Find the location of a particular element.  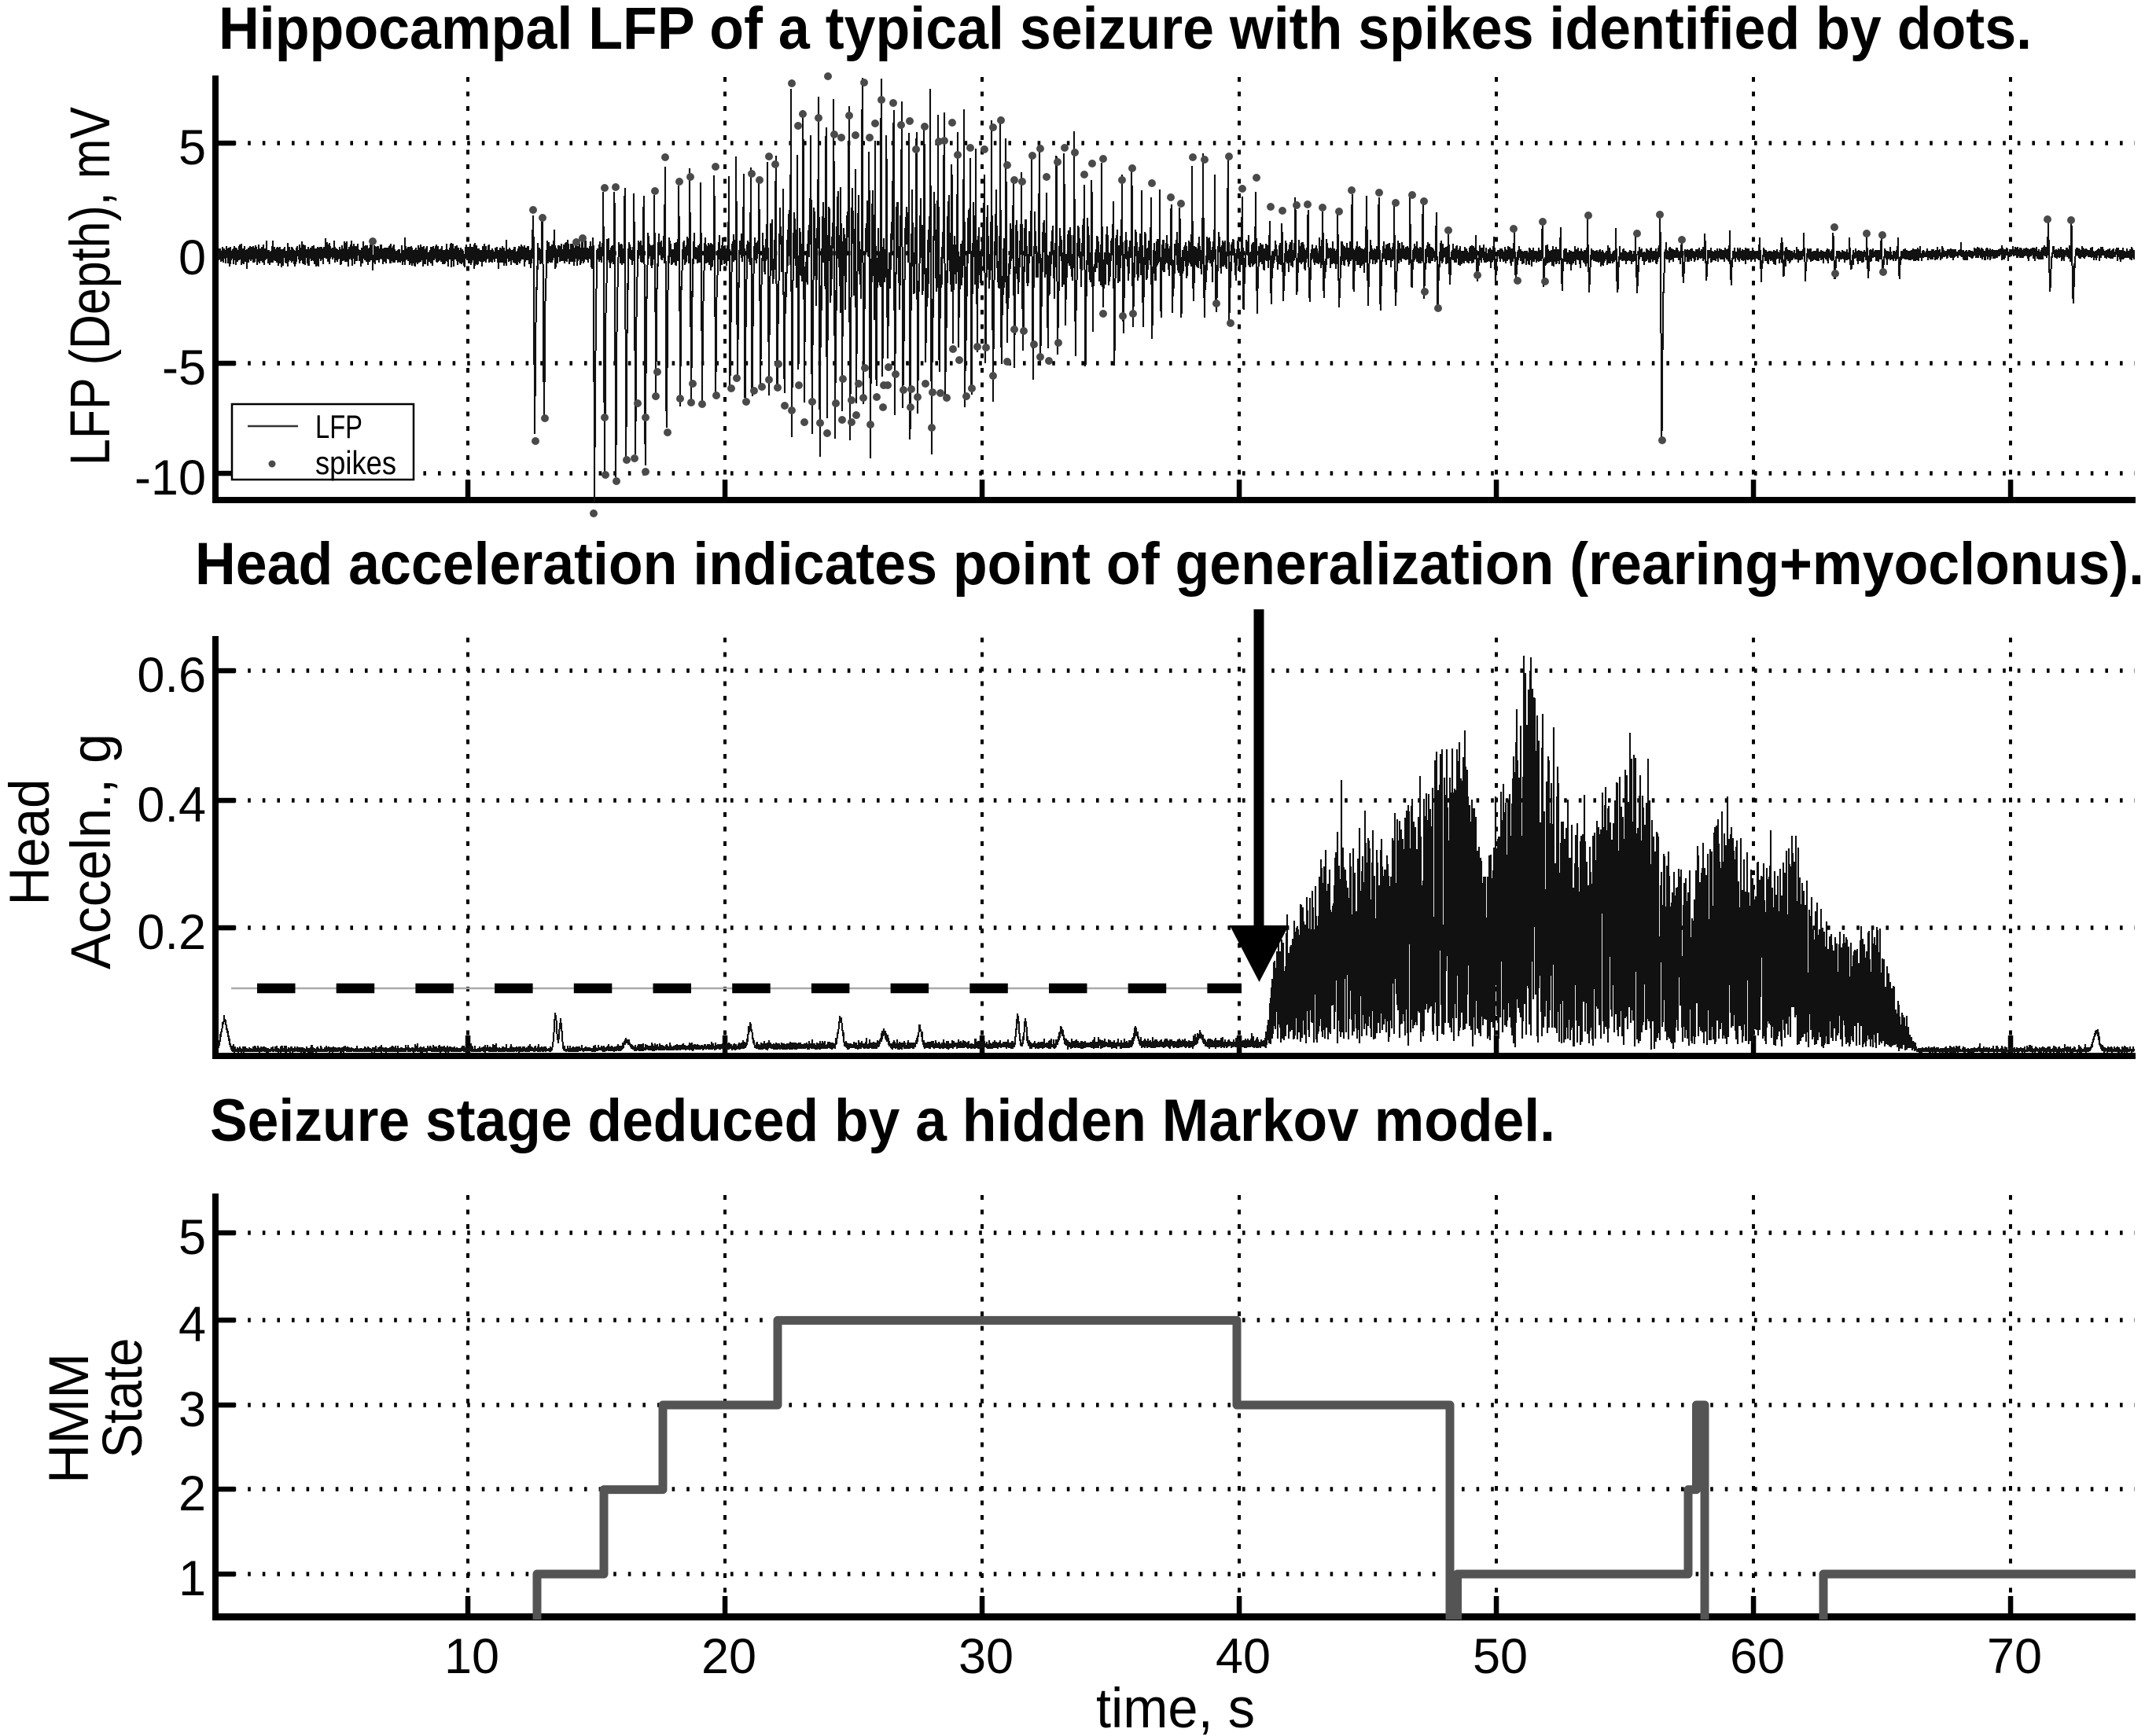

svg-text: -10 is located at coordinates (170, 479).